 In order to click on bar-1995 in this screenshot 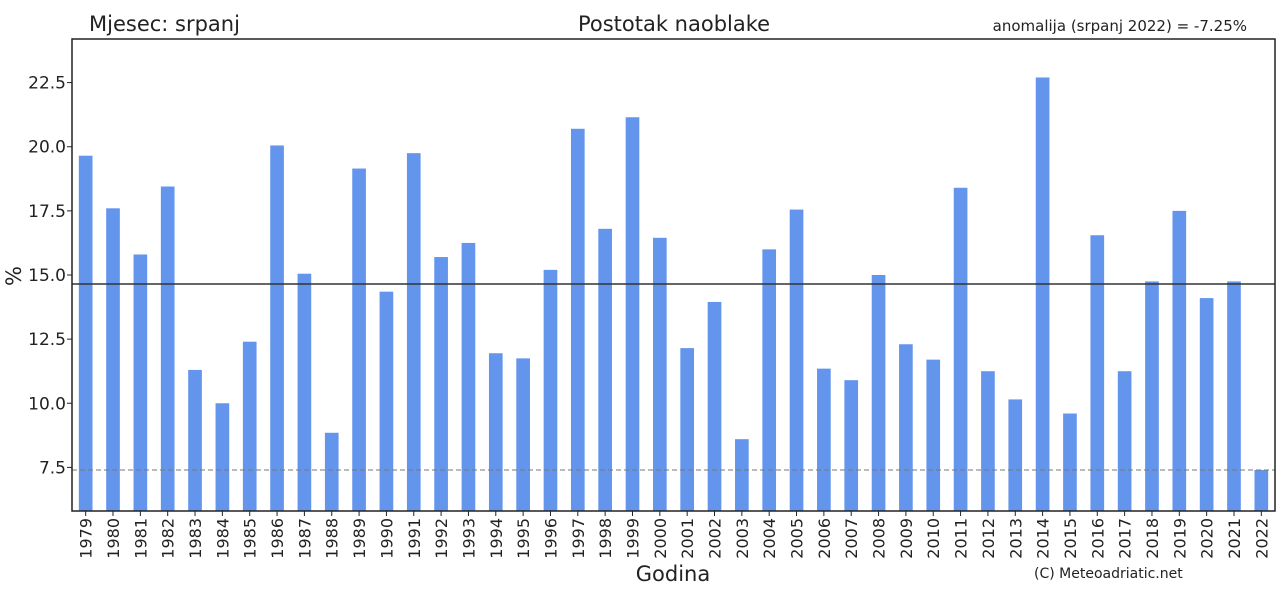, I will do `click(523, 434)`.